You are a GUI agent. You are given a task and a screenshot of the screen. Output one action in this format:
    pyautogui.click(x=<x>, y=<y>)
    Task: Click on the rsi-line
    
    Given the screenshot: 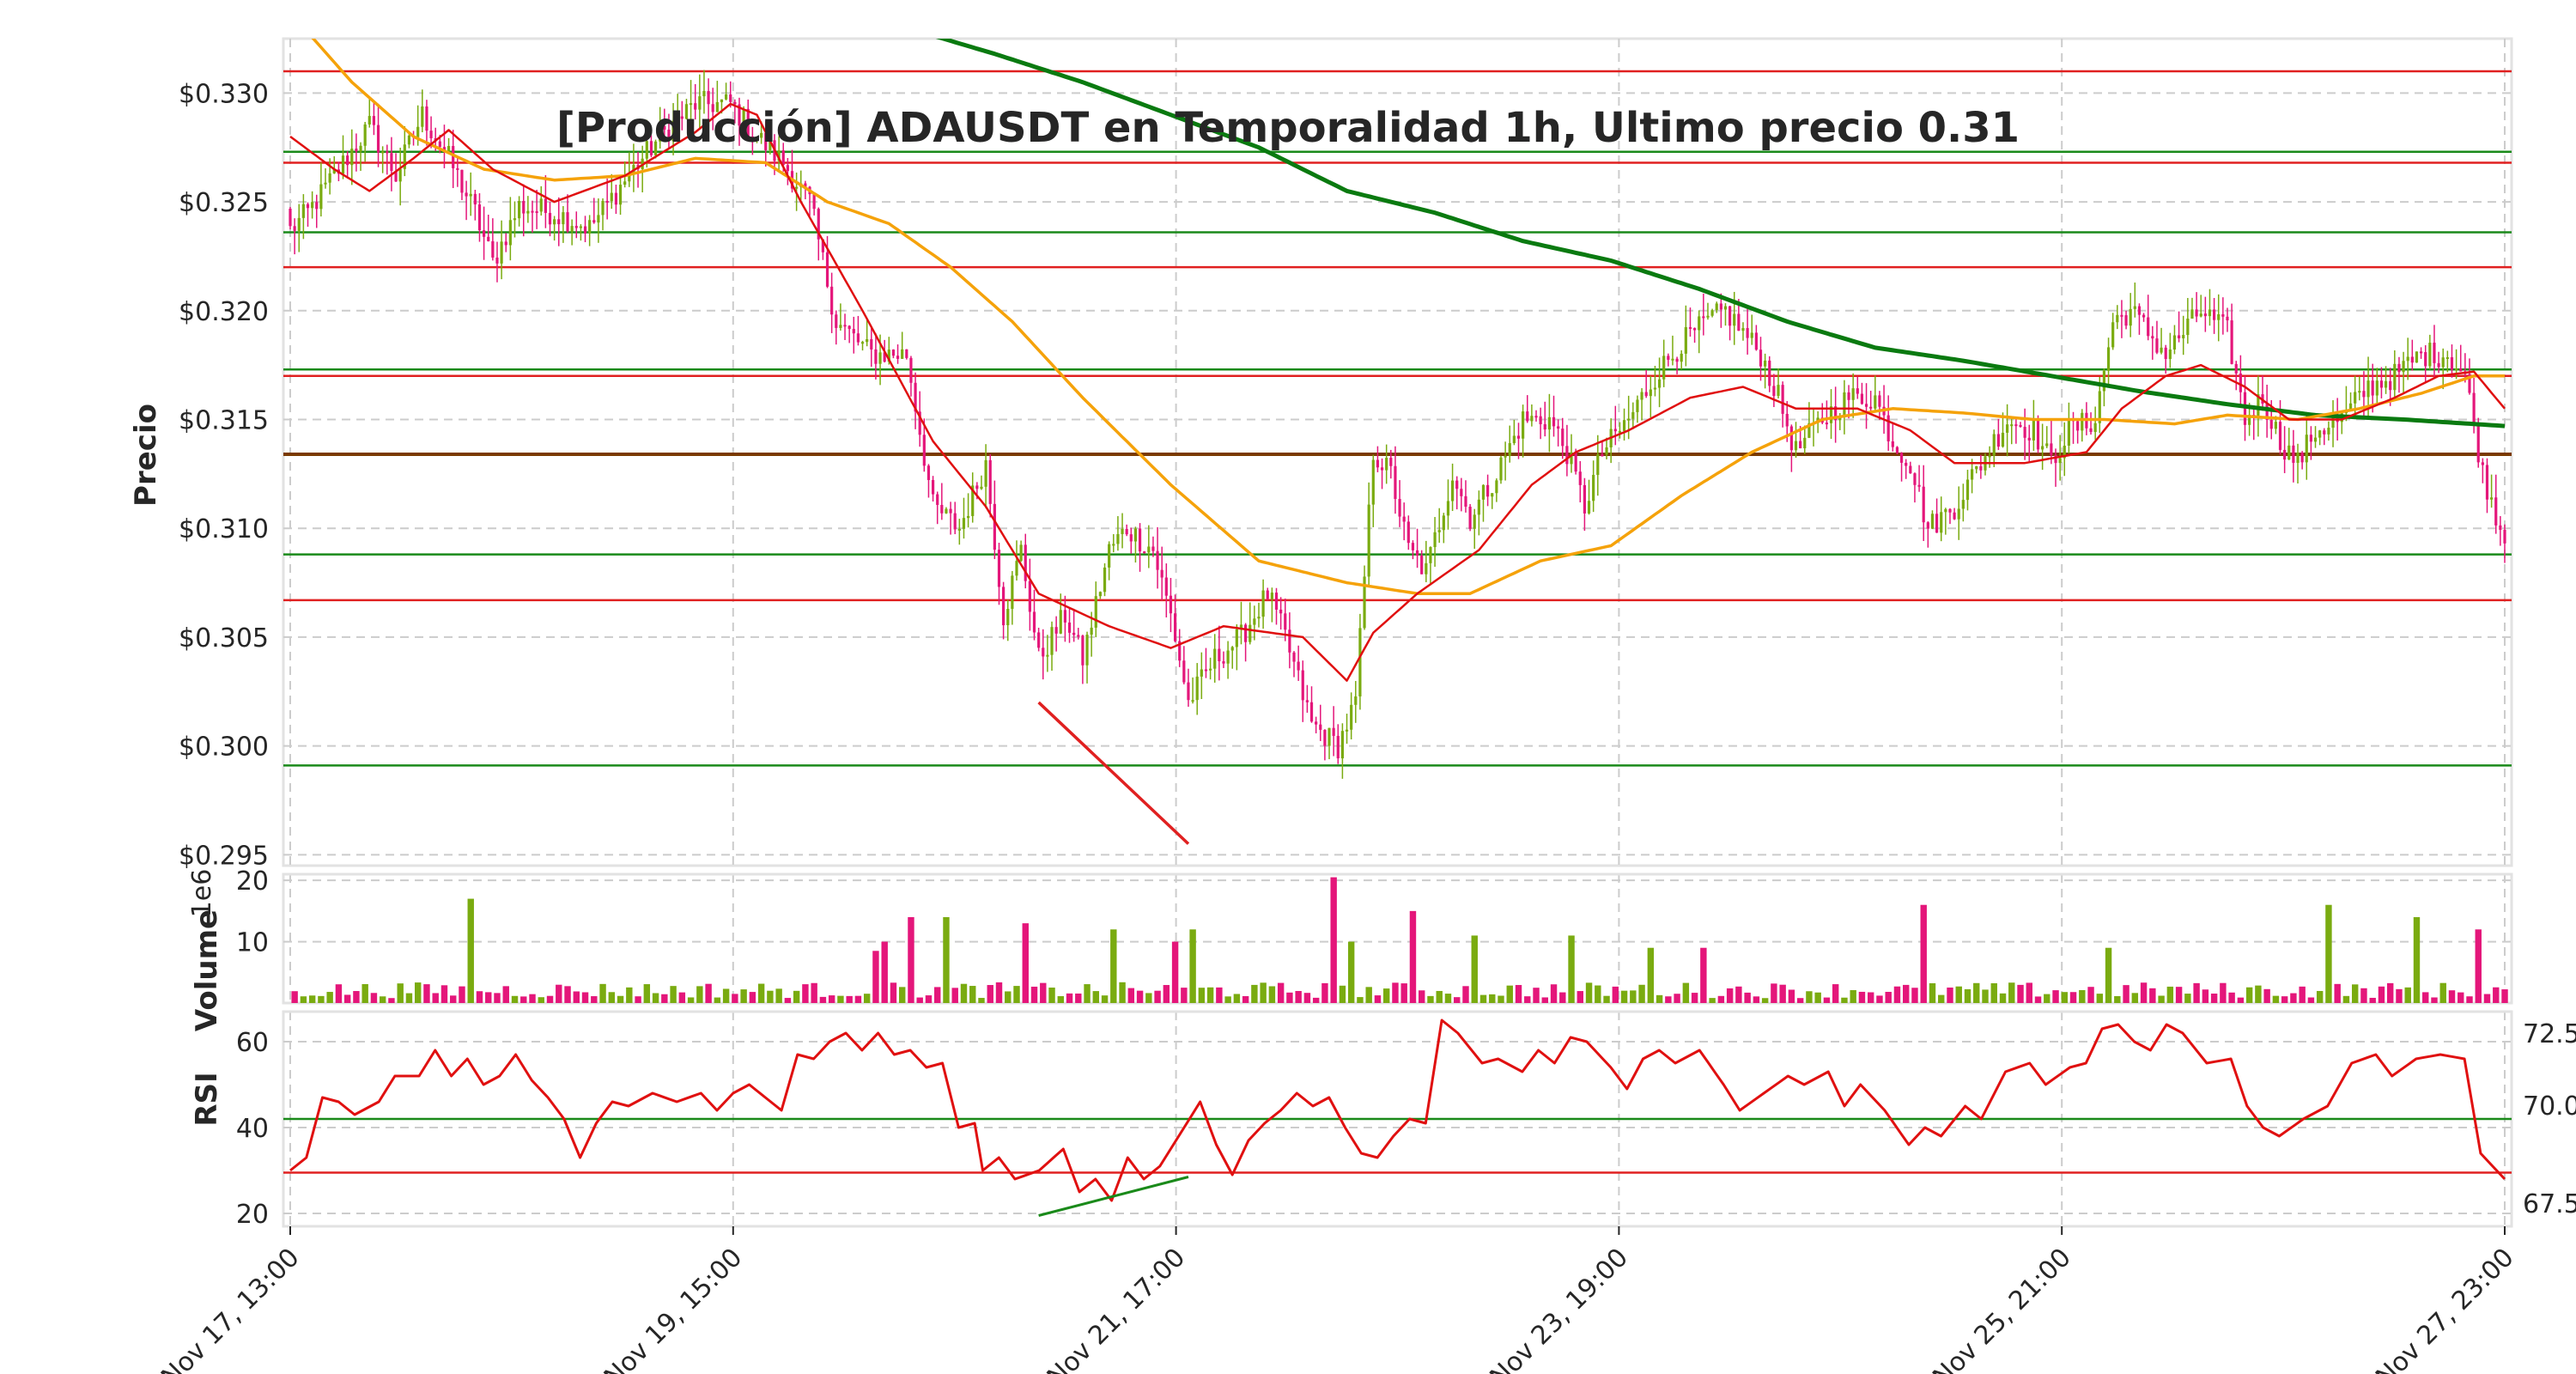 What is the action you would take?
    pyautogui.click(x=1397, y=1110)
    